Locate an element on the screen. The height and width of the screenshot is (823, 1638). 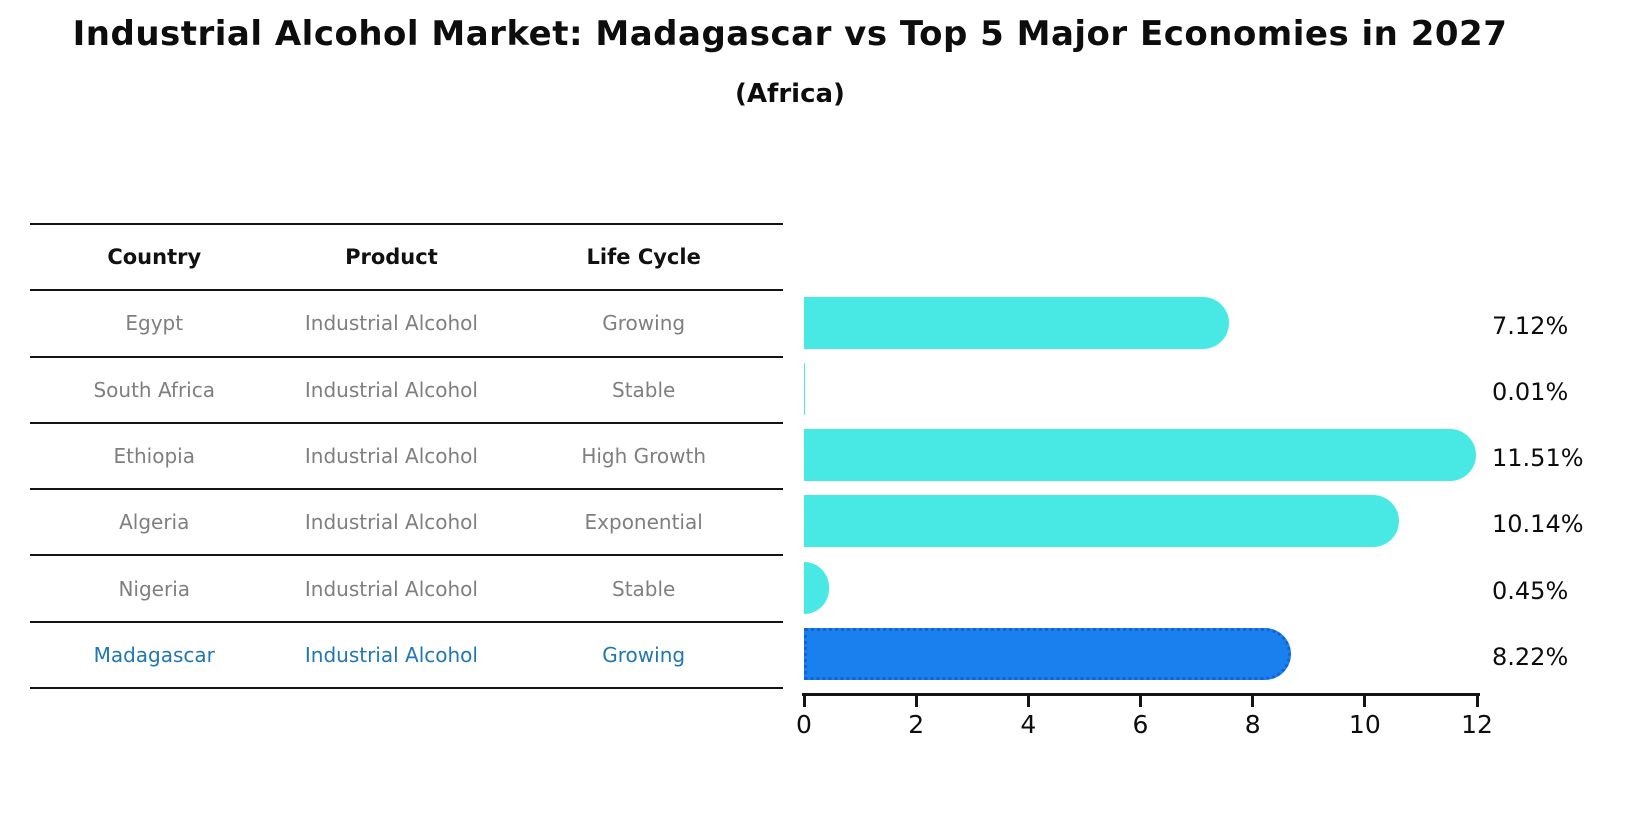
bar-egypt is located at coordinates (1017, 322).